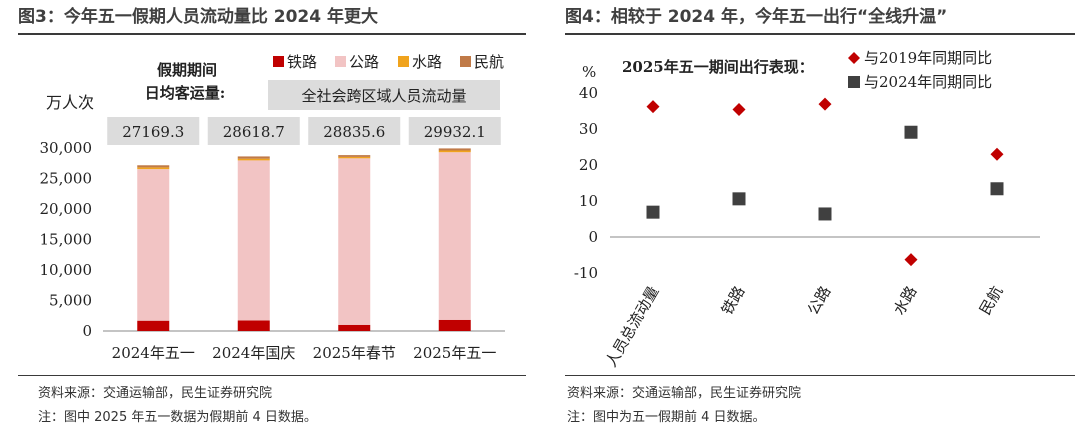  What do you see at coordinates (272, 375) in the screenshot?
I see `left-bottom-rule` at bounding box center [272, 375].